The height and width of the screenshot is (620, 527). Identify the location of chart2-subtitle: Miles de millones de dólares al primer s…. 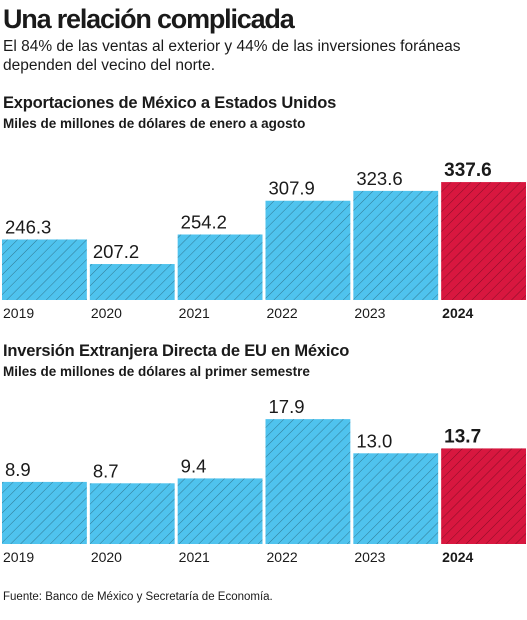
(156, 371).